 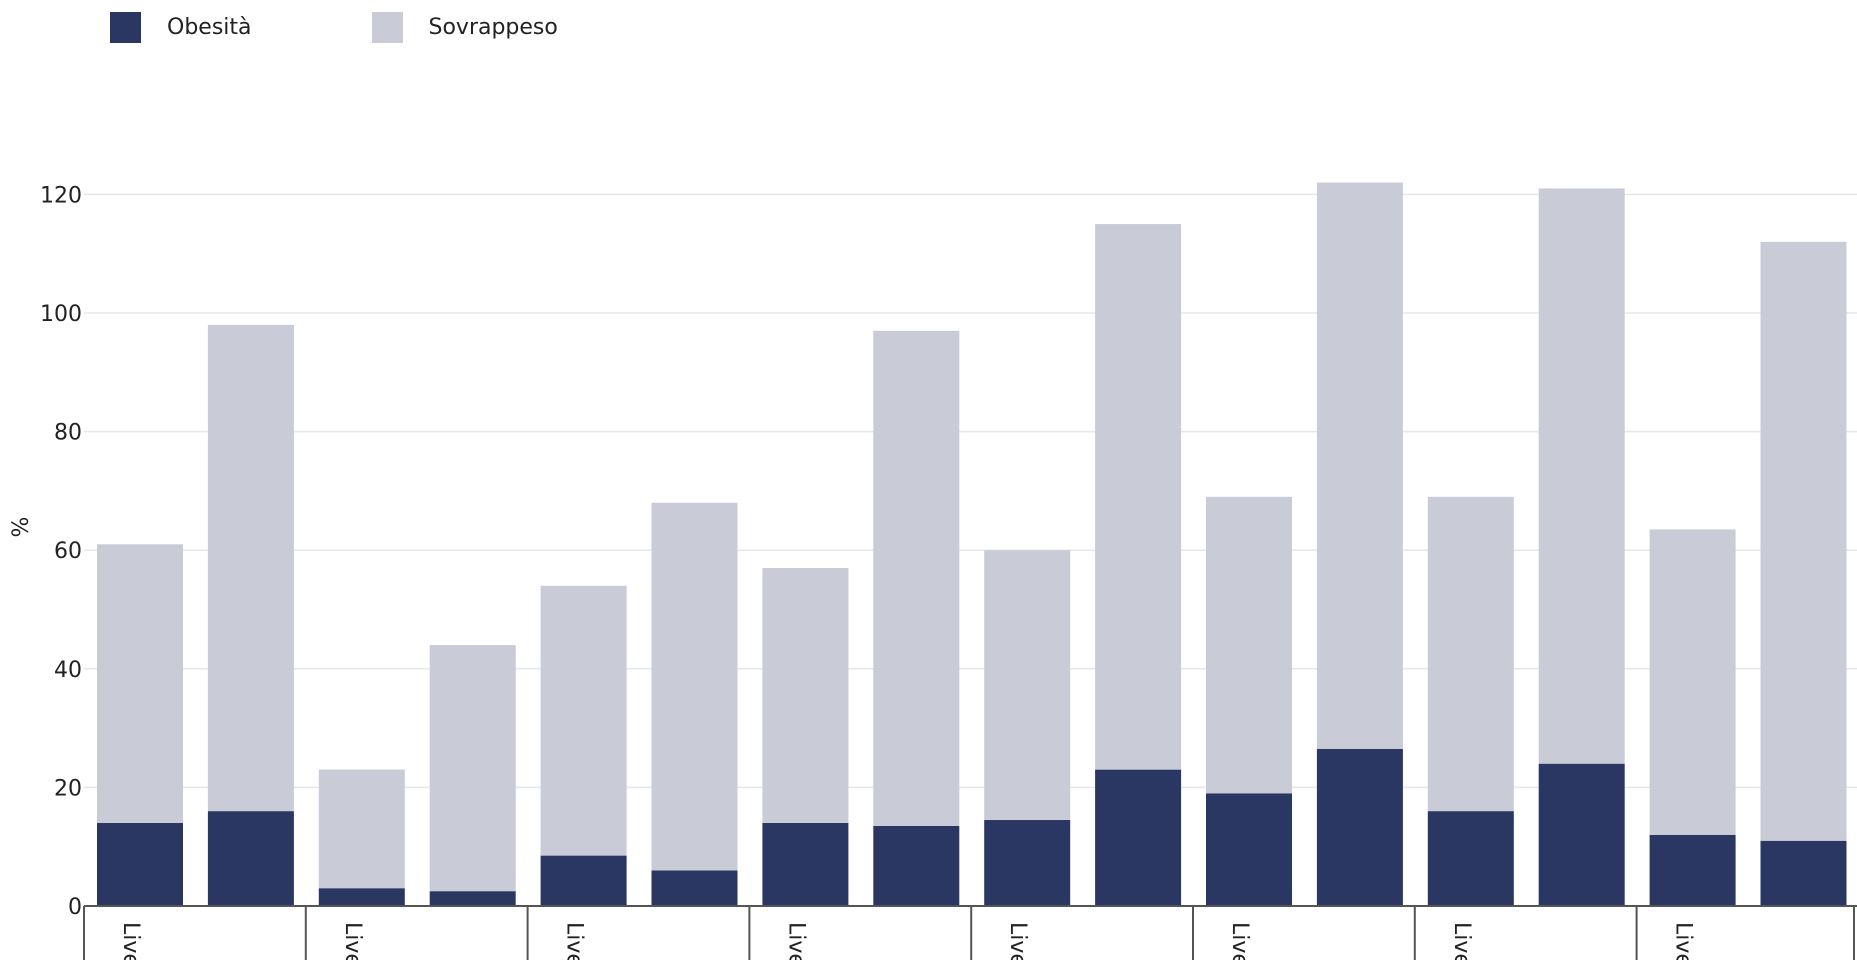 I want to click on y-tick-label: 20, so click(x=68, y=788).